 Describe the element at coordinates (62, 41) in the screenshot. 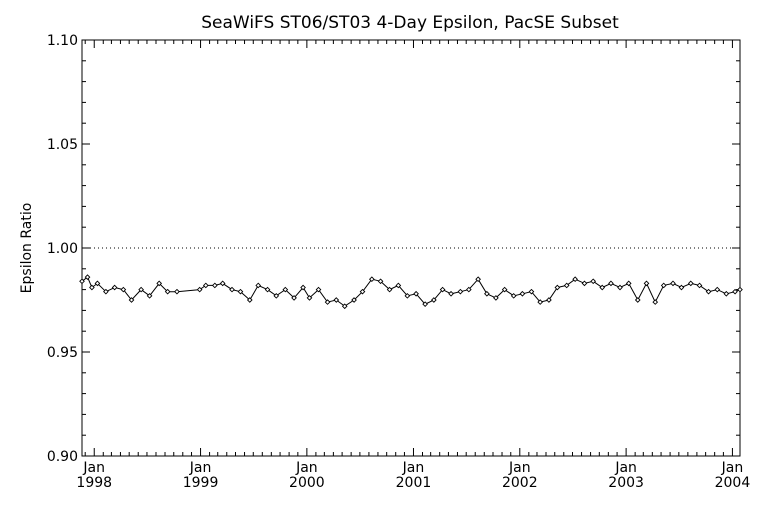

I see `y-tick-label: 1.10` at that location.